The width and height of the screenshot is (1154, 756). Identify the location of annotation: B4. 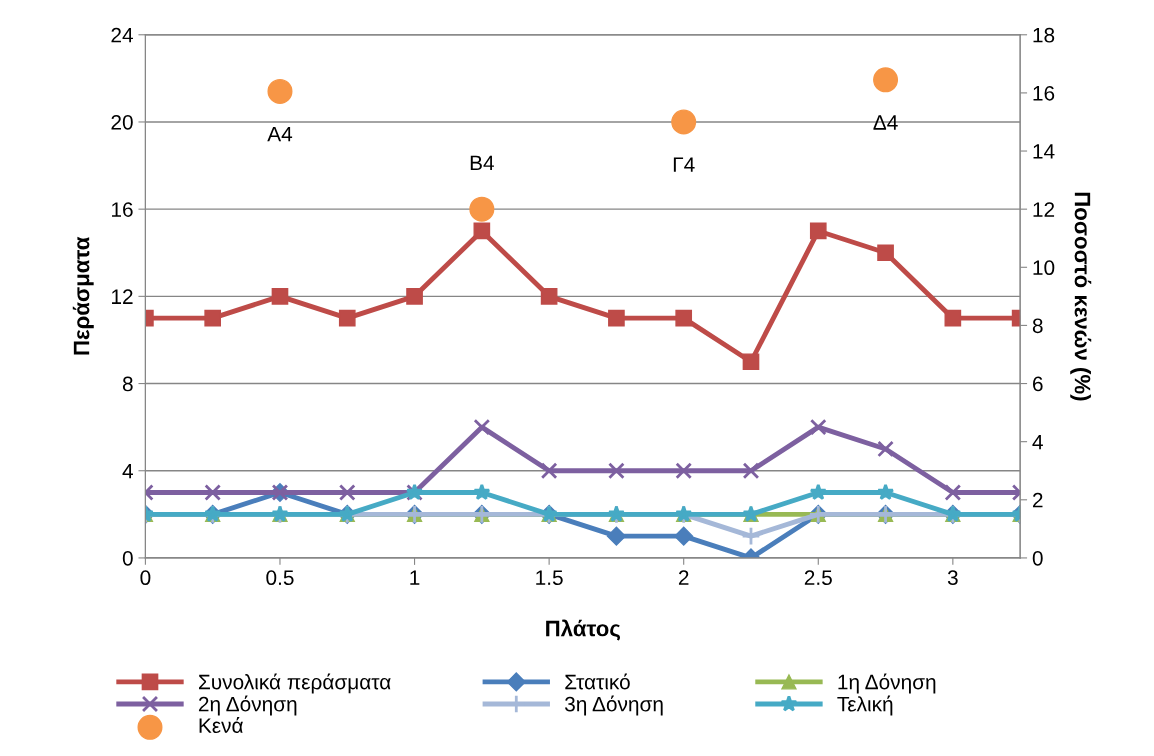
(482, 163).